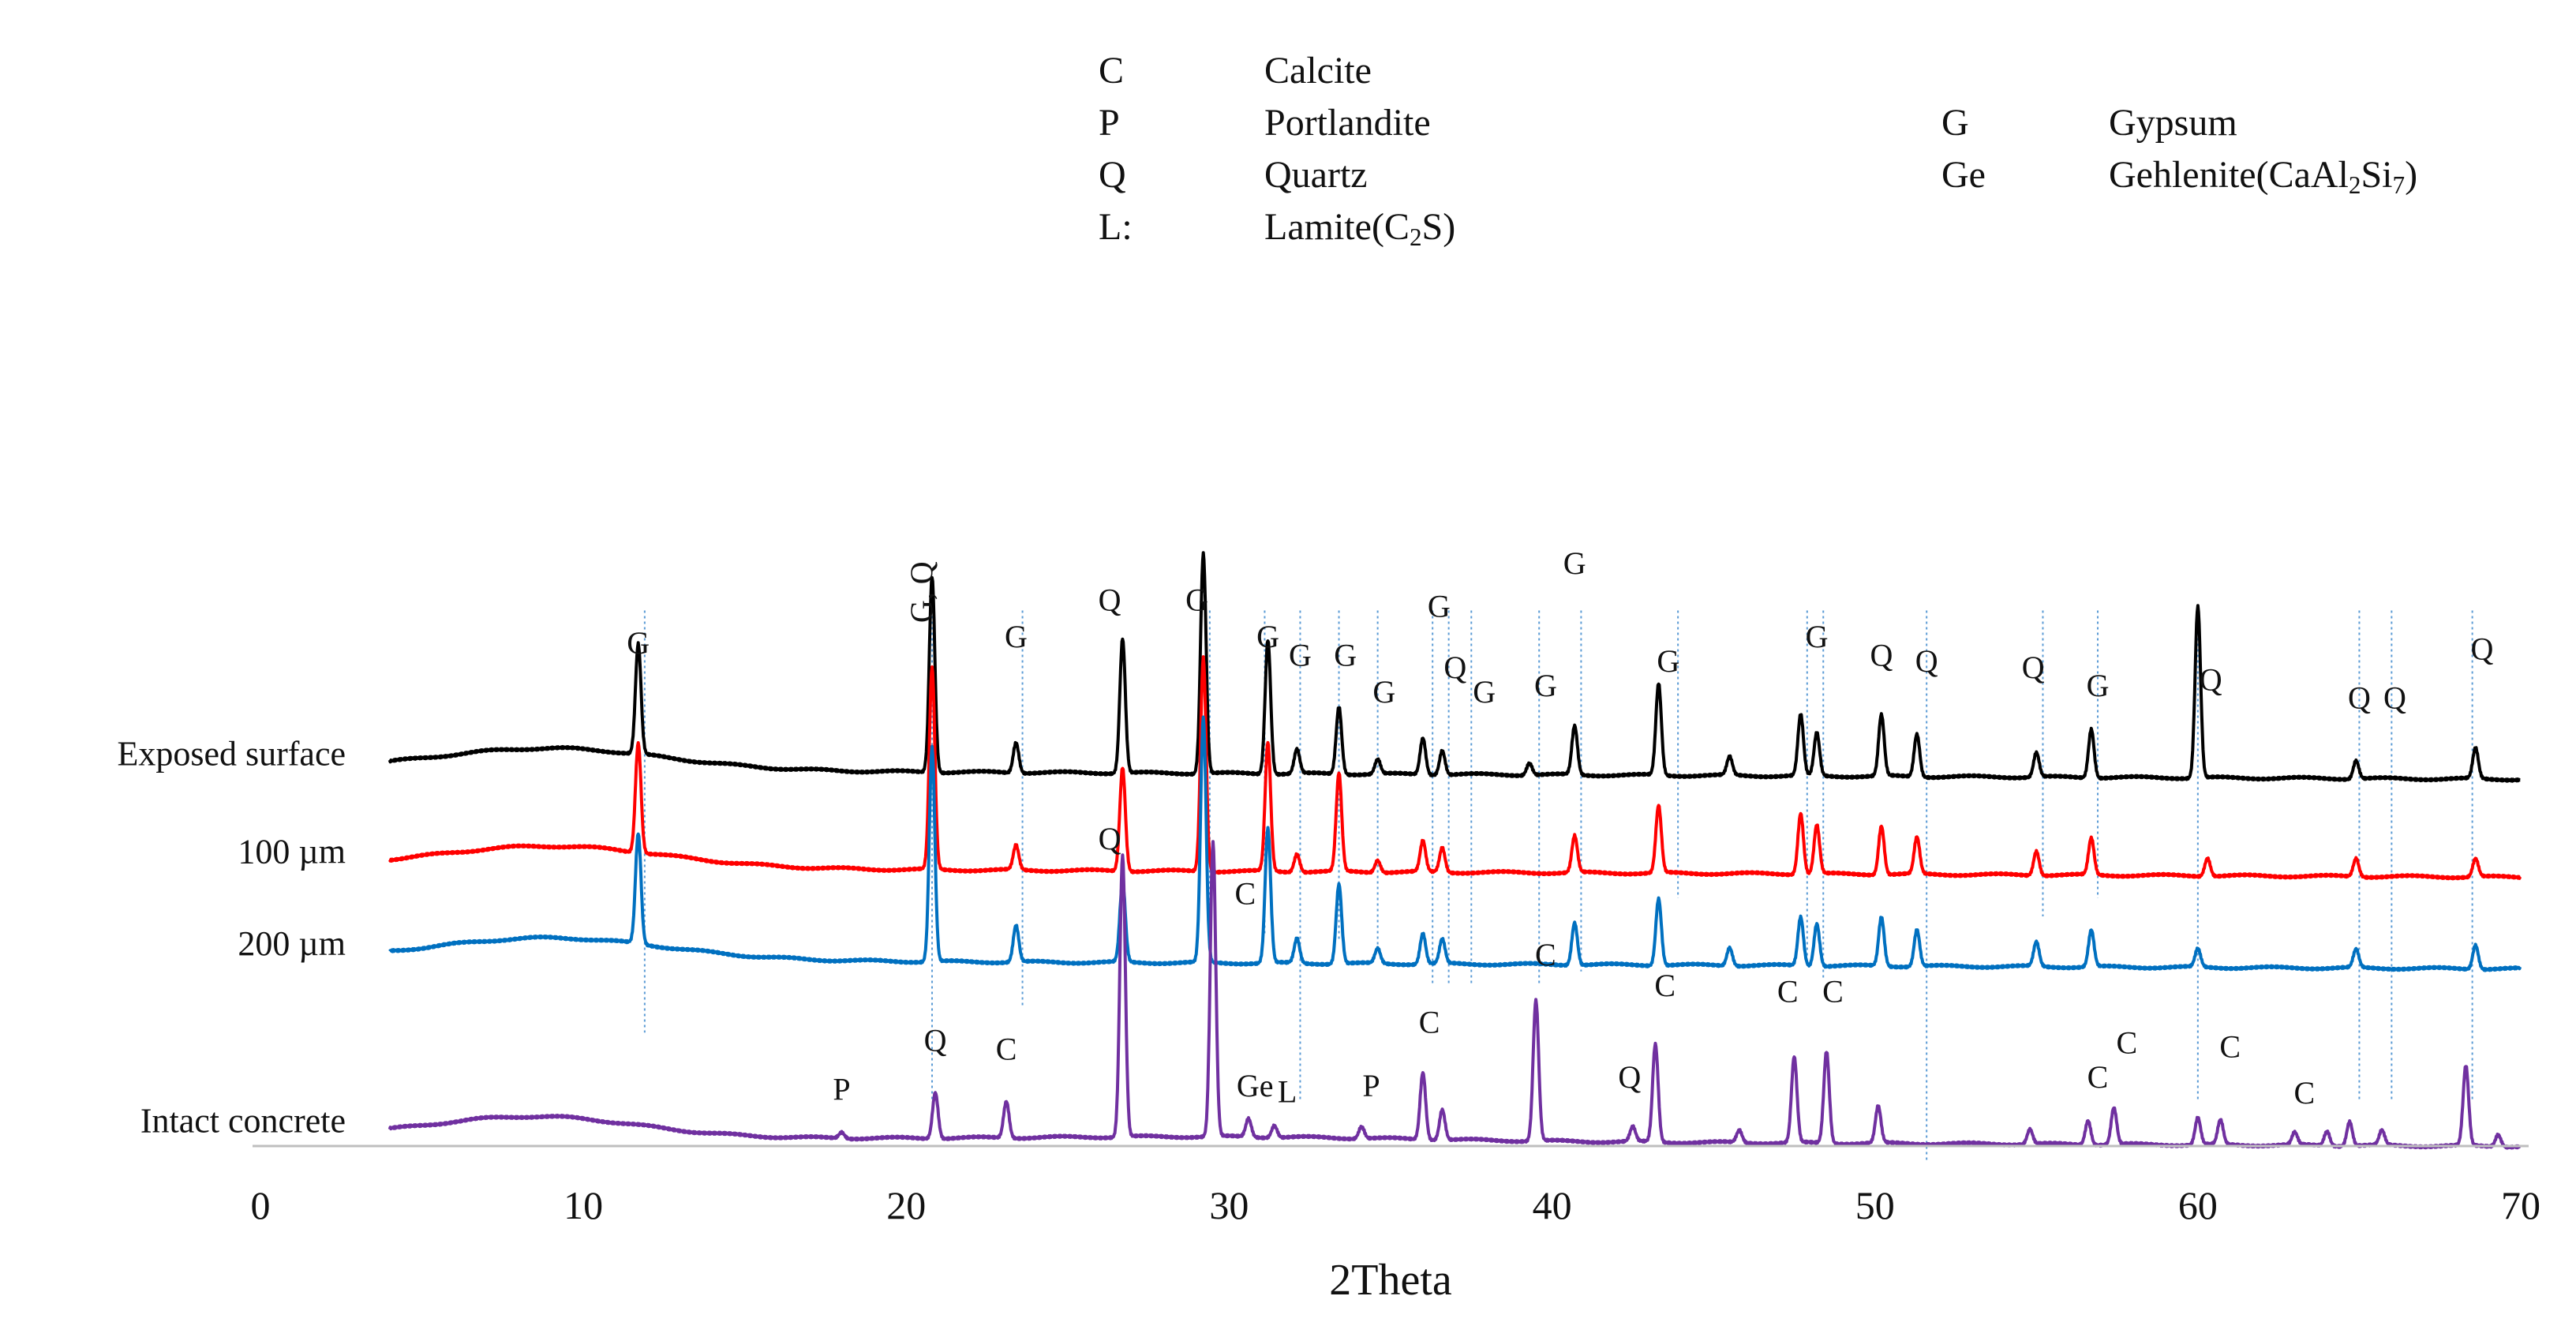 The height and width of the screenshot is (1326, 2576). Describe the element at coordinates (1955, 123) in the screenshot. I see `legend-abbr-gypsum: G` at that location.